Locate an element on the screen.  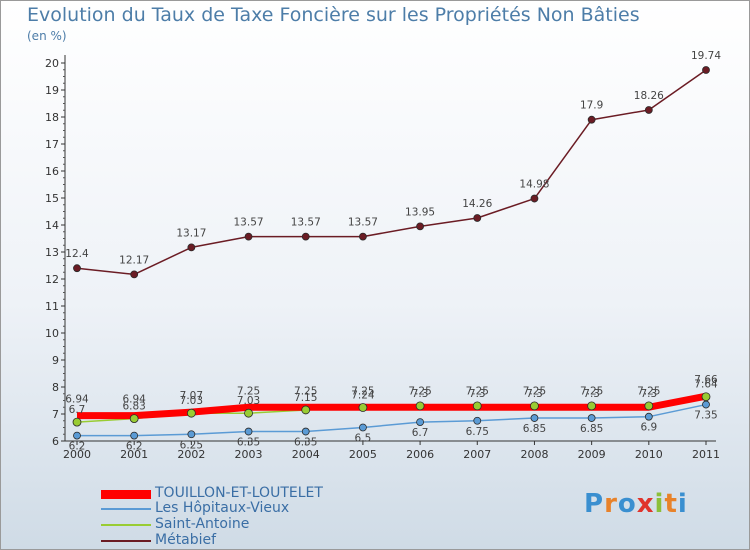
logo-letter: P is located at coordinates (594, 504).